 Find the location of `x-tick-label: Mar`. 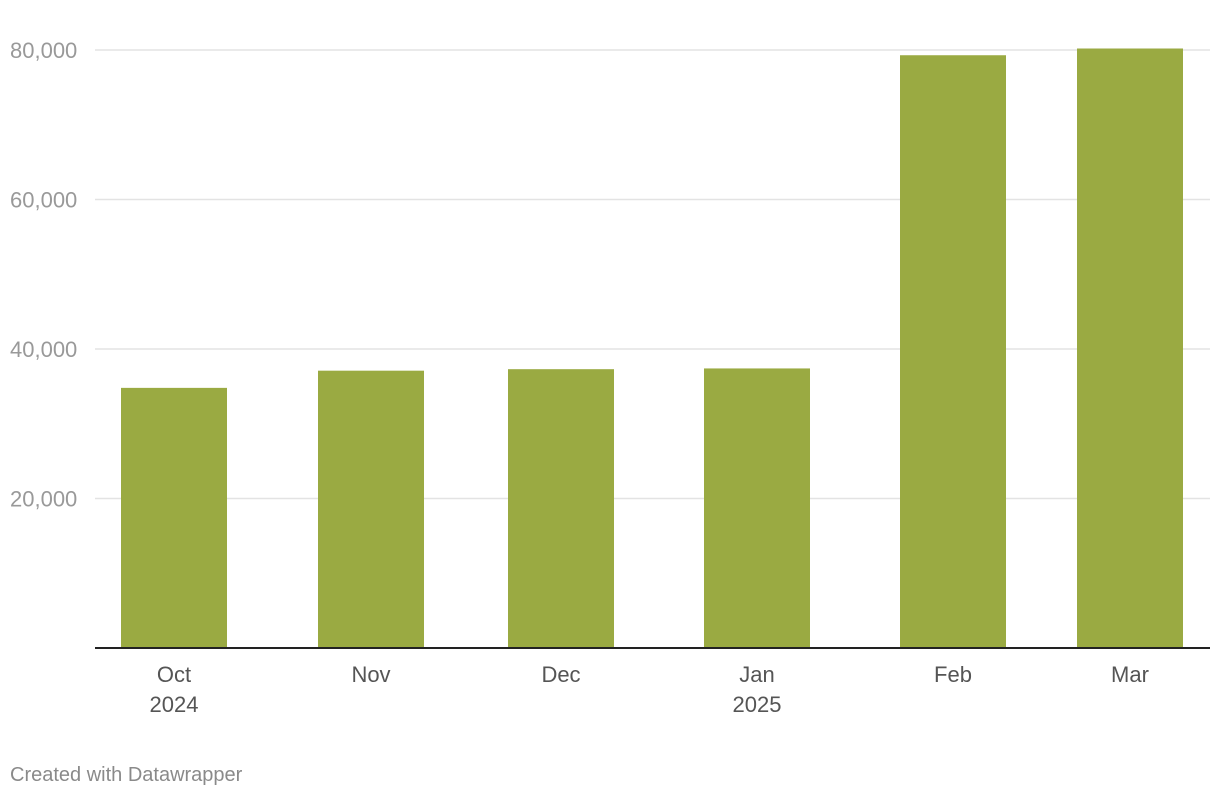

x-tick-label: Mar is located at coordinates (1130, 674).